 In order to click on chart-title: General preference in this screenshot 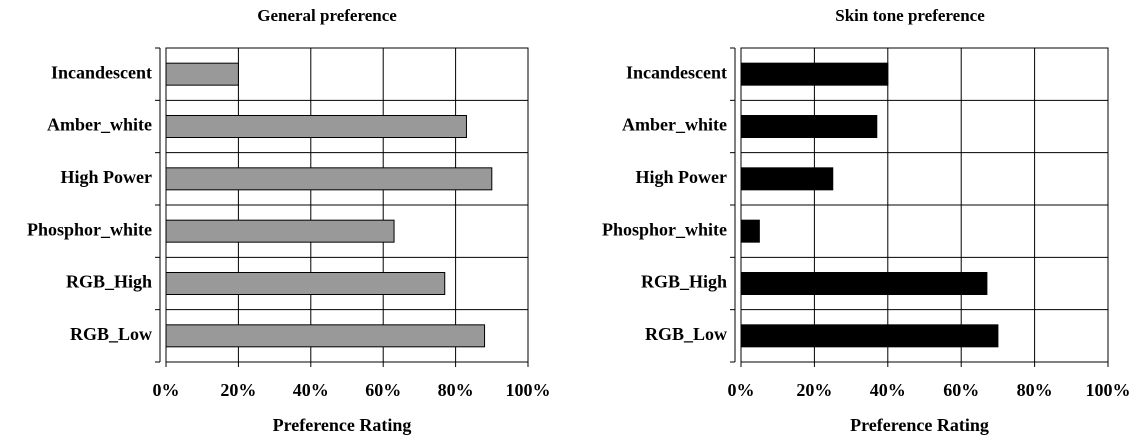, I will do `click(327, 15)`.